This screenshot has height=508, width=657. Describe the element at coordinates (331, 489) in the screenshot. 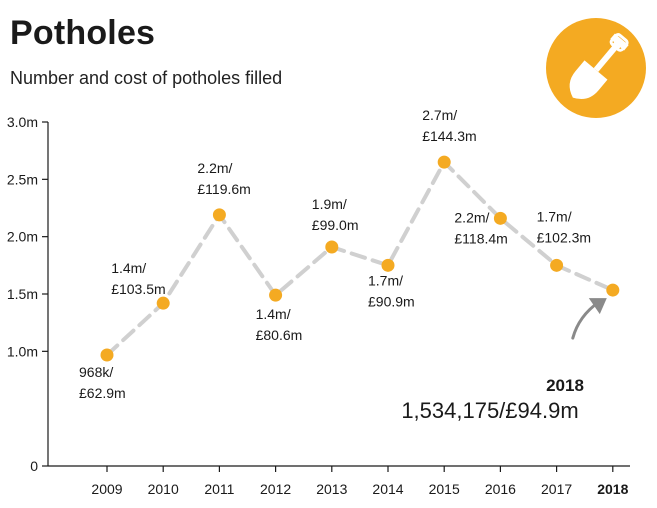

I see `x-tick-label: 2013` at that location.